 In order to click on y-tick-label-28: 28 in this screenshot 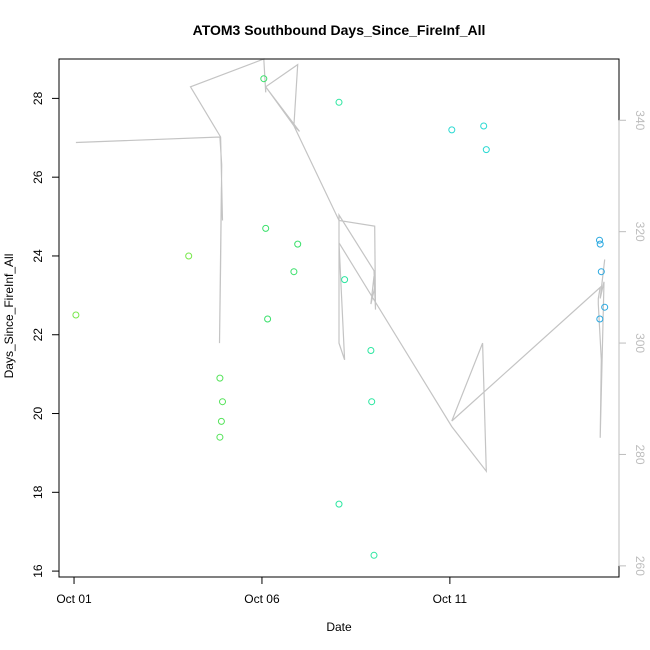, I will do `click(38, 98)`.